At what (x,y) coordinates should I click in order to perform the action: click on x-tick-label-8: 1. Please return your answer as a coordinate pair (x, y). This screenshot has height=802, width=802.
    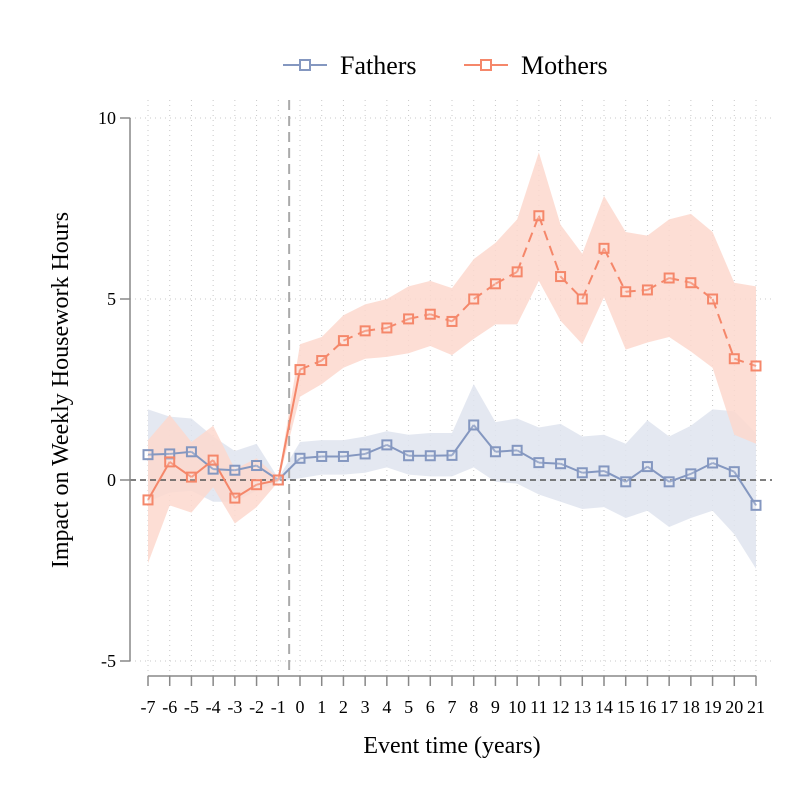
    Looking at the image, I should click on (321, 707).